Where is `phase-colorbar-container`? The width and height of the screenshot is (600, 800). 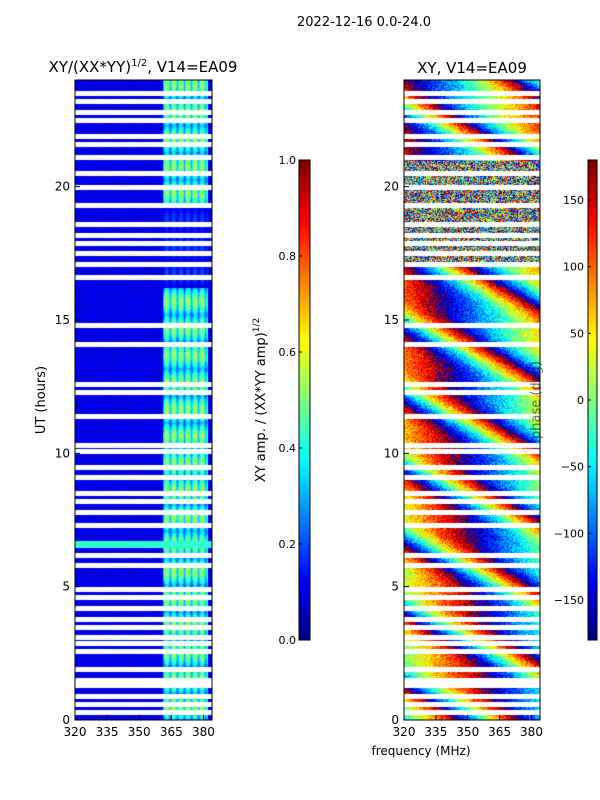 phase-colorbar-container is located at coordinates (592, 400).